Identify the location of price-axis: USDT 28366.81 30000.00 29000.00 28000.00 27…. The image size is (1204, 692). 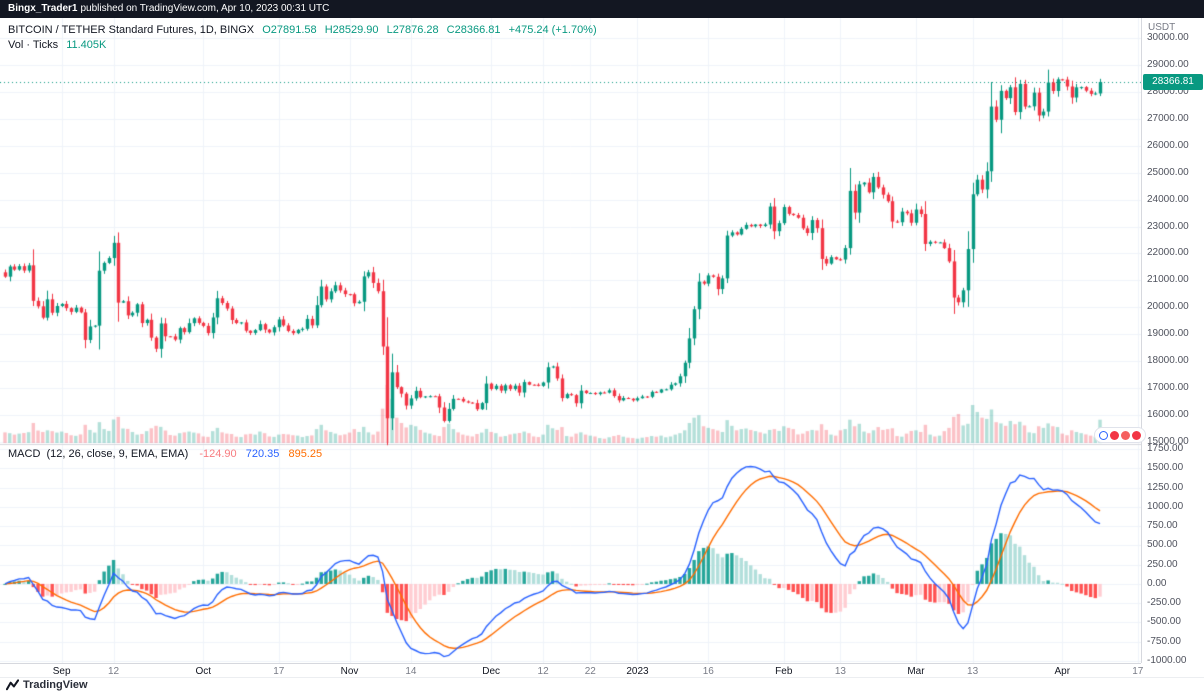
(1172, 342).